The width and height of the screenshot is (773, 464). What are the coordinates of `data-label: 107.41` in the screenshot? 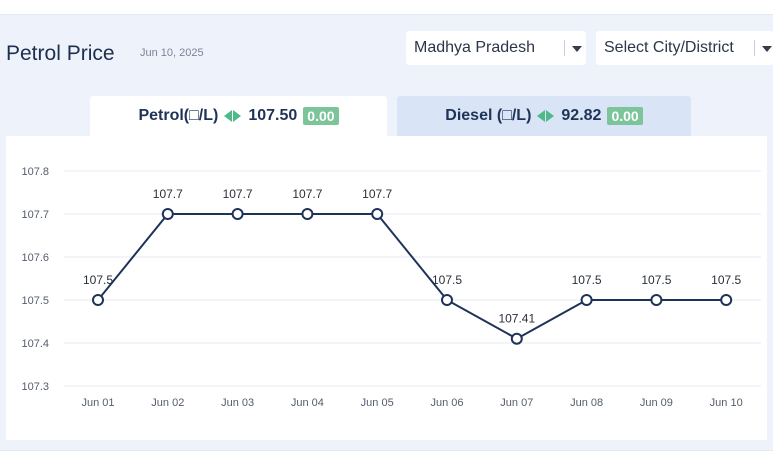 It's located at (516, 319).